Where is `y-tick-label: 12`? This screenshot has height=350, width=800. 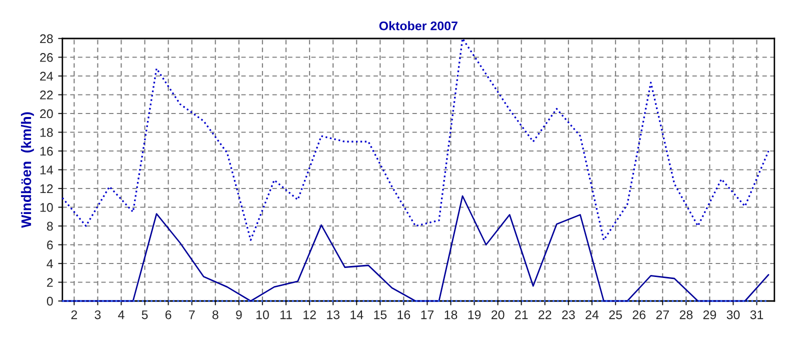
y-tick-label: 12 is located at coordinates (46, 189).